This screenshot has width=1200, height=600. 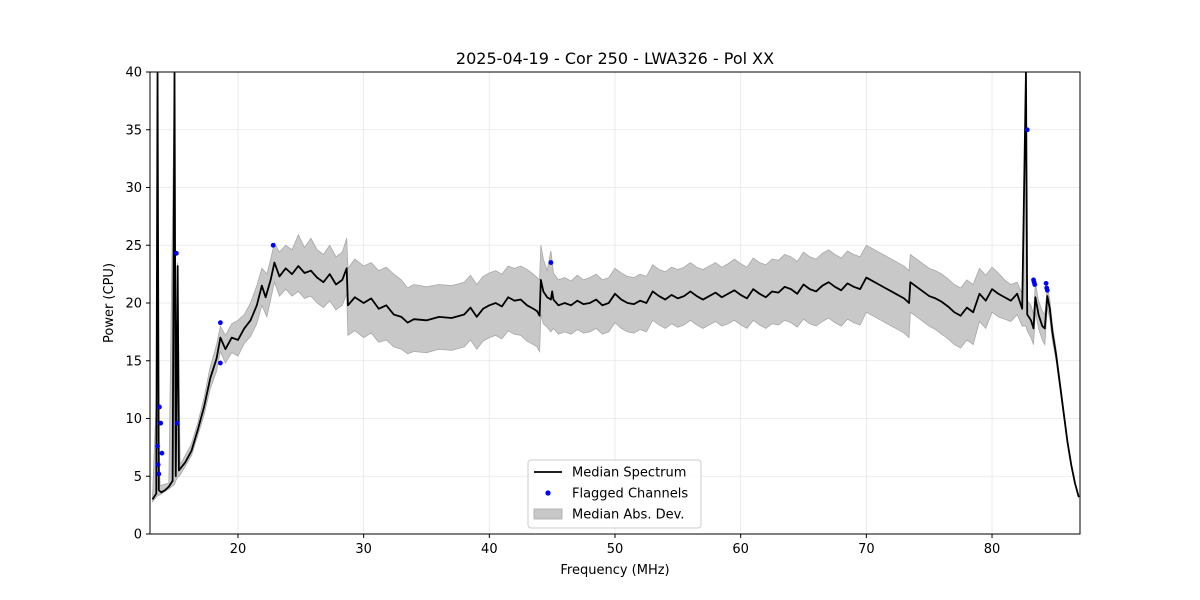 I want to click on x-tick-label-3: 50, so click(x=615, y=549).